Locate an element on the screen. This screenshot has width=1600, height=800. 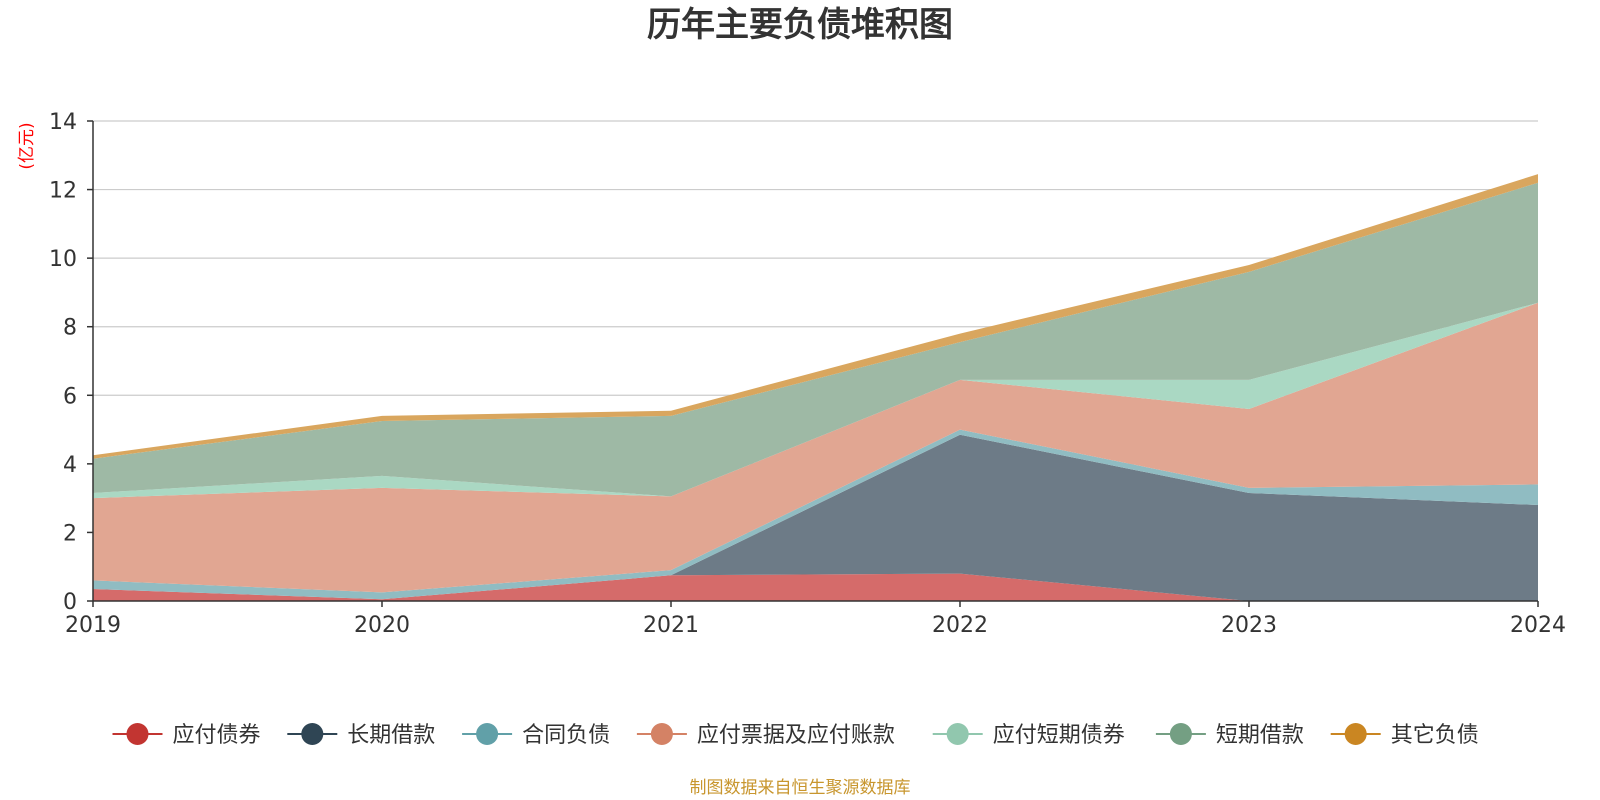
legend-item-2: 合同负债 is located at coordinates (536, 735).